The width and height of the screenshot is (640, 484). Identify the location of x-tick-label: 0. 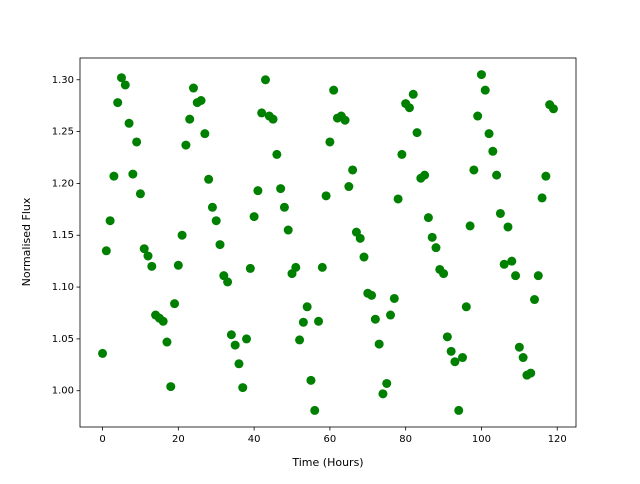
(102, 439).